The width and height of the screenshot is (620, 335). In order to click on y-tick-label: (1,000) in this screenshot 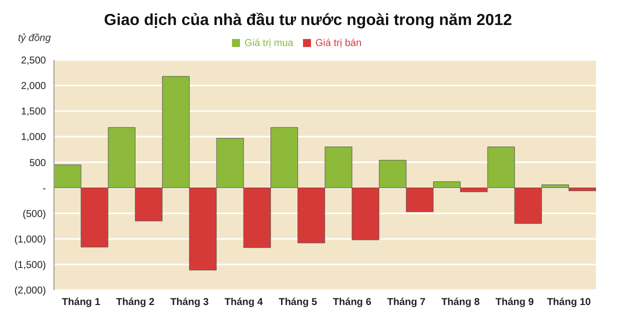, I will do `click(30, 240)`.